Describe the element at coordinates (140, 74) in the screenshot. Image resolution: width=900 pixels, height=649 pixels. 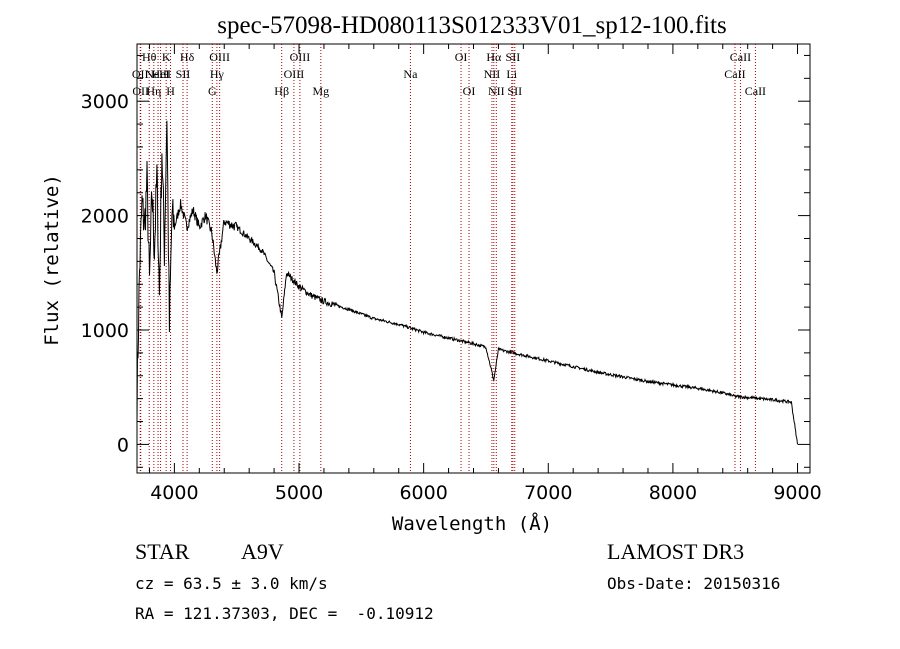
I see `line-label-0: OII` at that location.